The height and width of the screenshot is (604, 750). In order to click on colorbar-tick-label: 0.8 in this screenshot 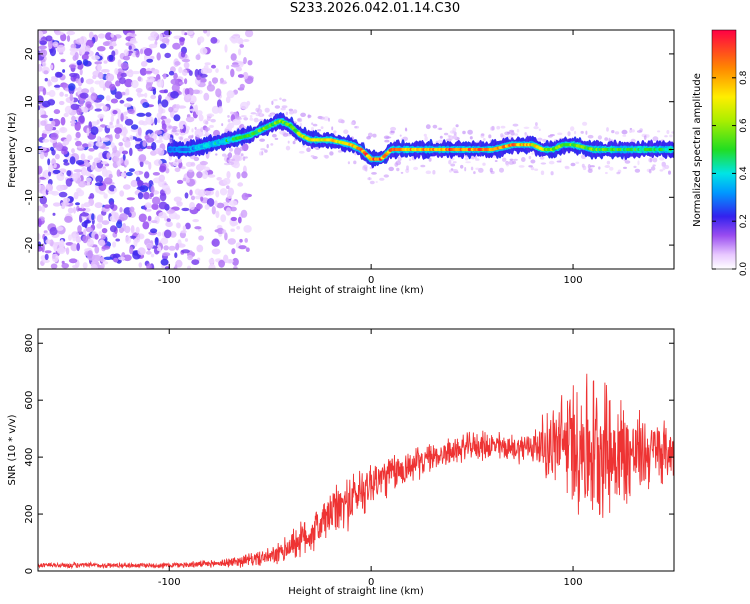, I will do `click(744, 77)`.